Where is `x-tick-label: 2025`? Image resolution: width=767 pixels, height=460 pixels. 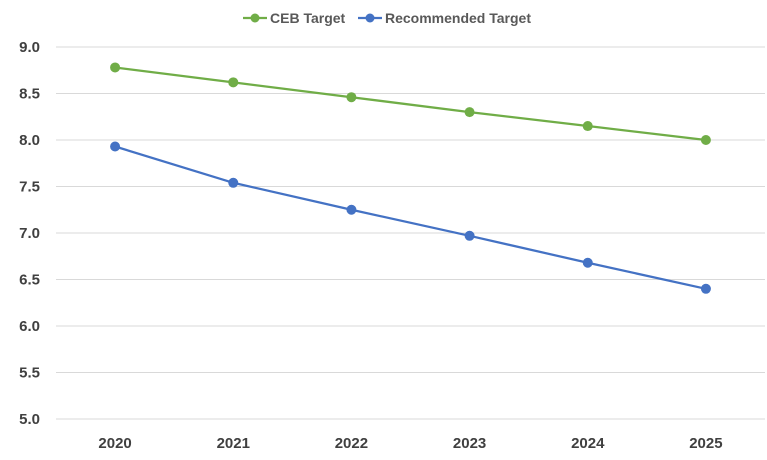
x-tick-label: 2025 is located at coordinates (705, 443).